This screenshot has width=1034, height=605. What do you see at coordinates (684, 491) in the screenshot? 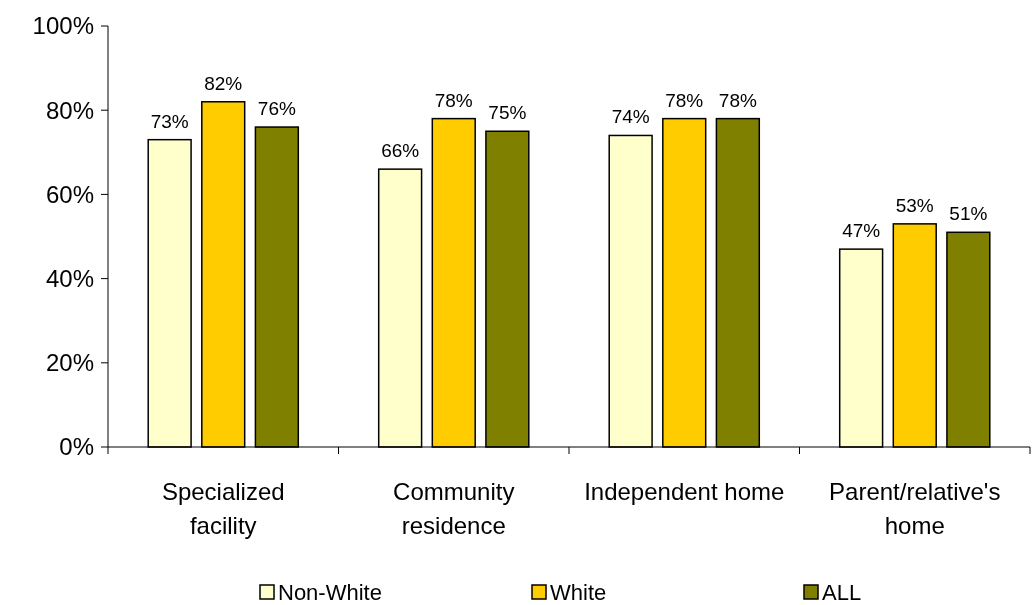
I see `x-tick-label: Independent home` at bounding box center [684, 491].